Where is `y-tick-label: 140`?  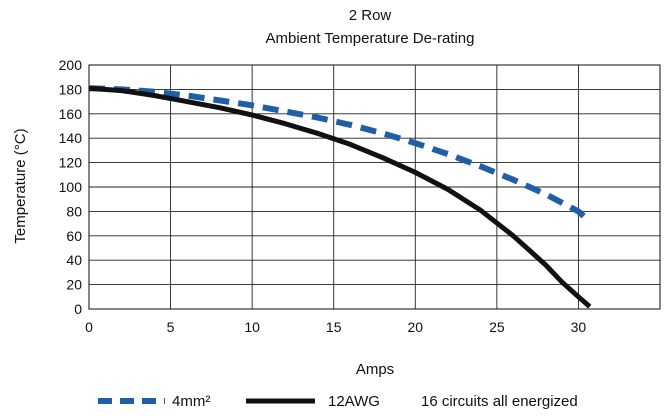
y-tick-label: 140 is located at coordinates (71, 138).